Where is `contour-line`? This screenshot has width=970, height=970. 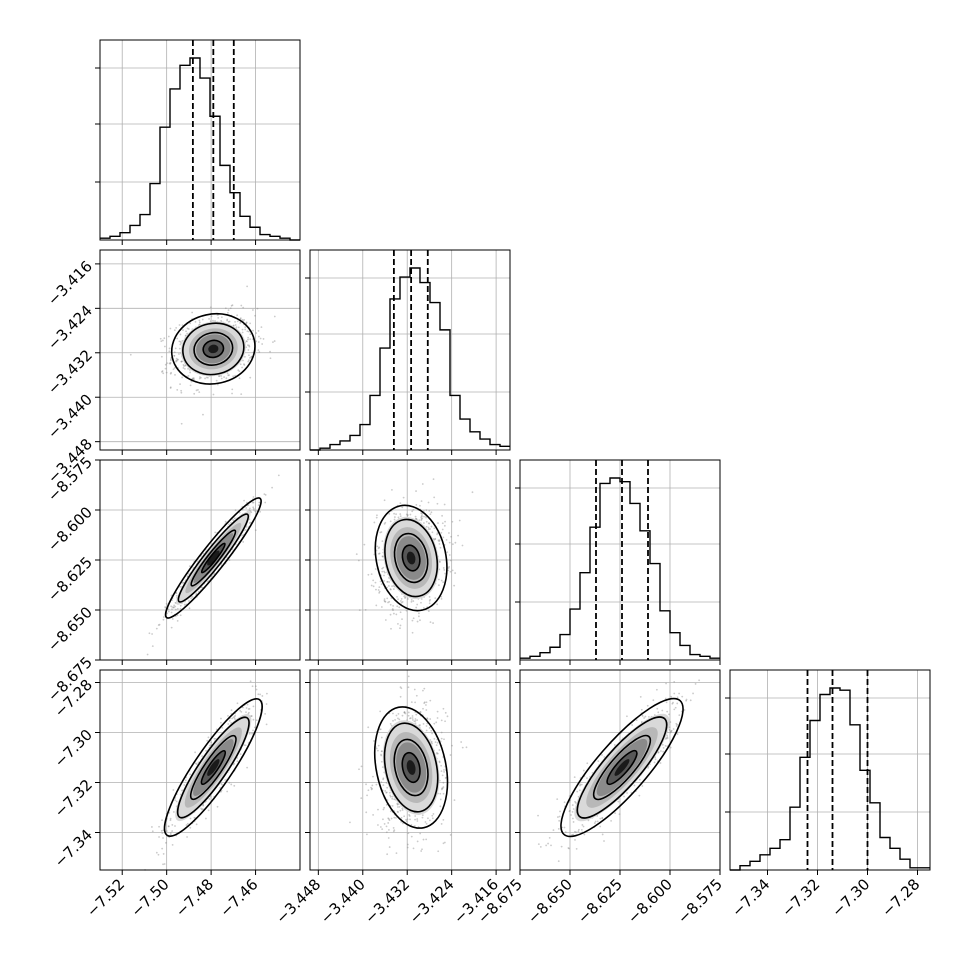 contour-line is located at coordinates (213, 349).